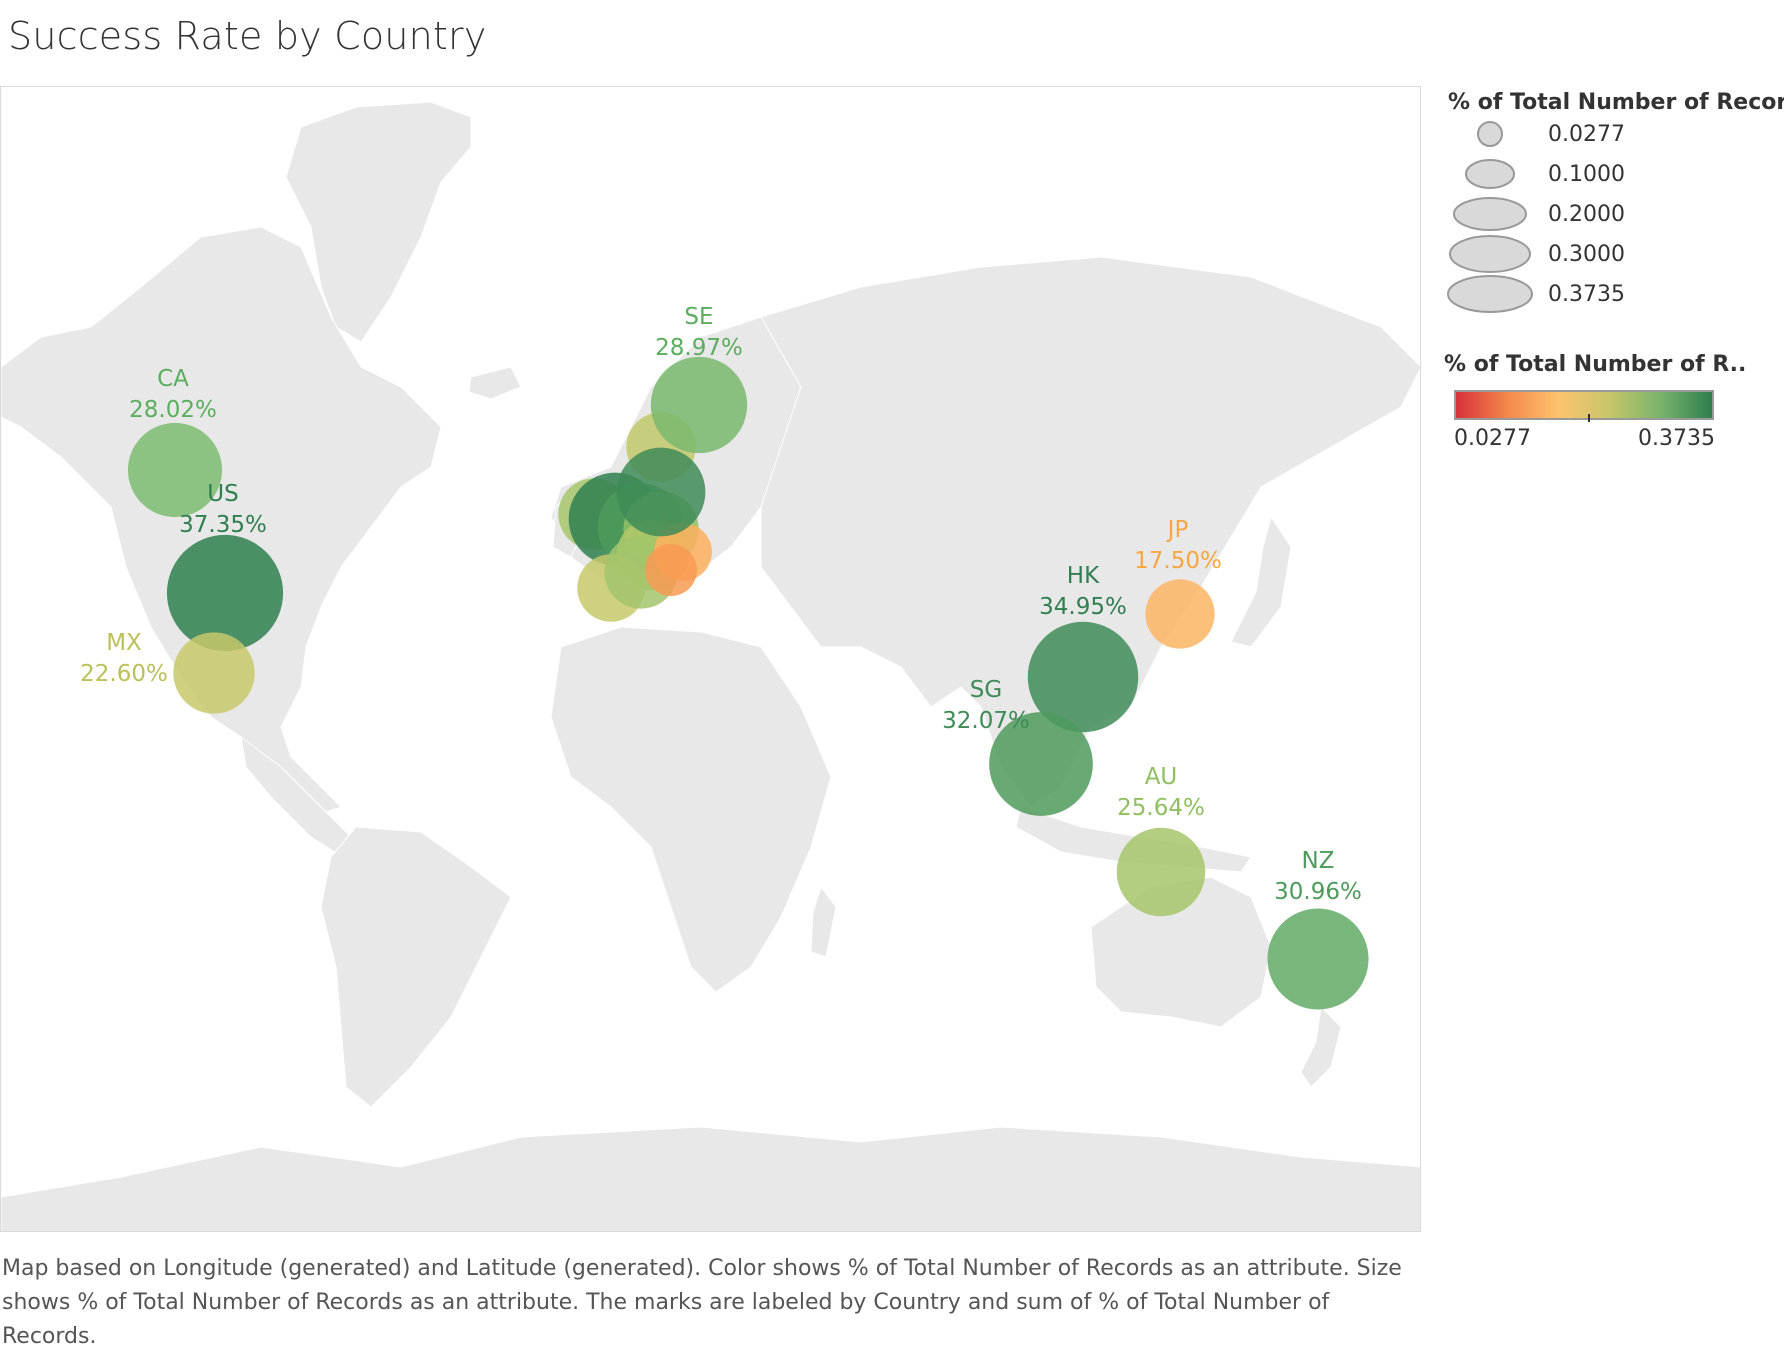 The height and width of the screenshot is (1354, 1784). Describe the element at coordinates (124, 643) in the screenshot. I see `country-code-label: MX` at that location.